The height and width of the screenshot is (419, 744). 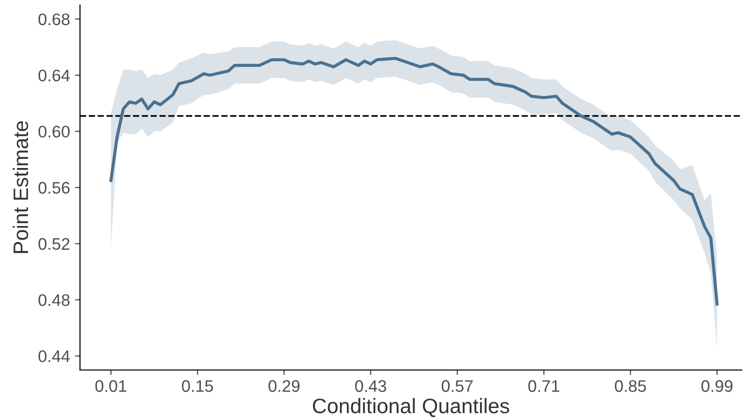 What do you see at coordinates (544, 386) in the screenshot?
I see `x-tick-label: 0.71` at bounding box center [544, 386].